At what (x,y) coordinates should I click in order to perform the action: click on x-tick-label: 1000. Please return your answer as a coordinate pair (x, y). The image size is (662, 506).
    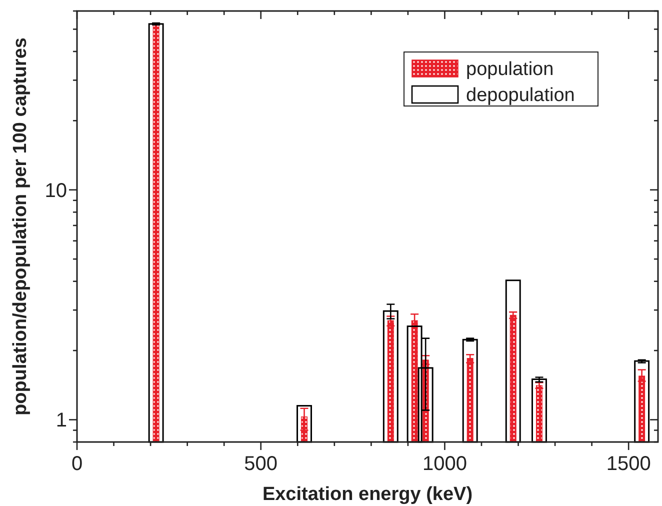
    Looking at the image, I should click on (444, 464).